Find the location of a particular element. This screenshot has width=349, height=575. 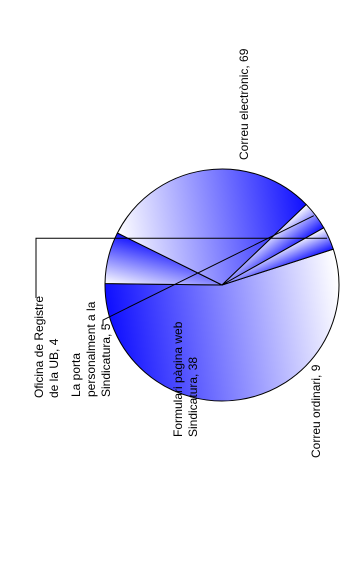

slice-label: La portapersonalment a laSindicatura, 5 is located at coordinates (91, 349).